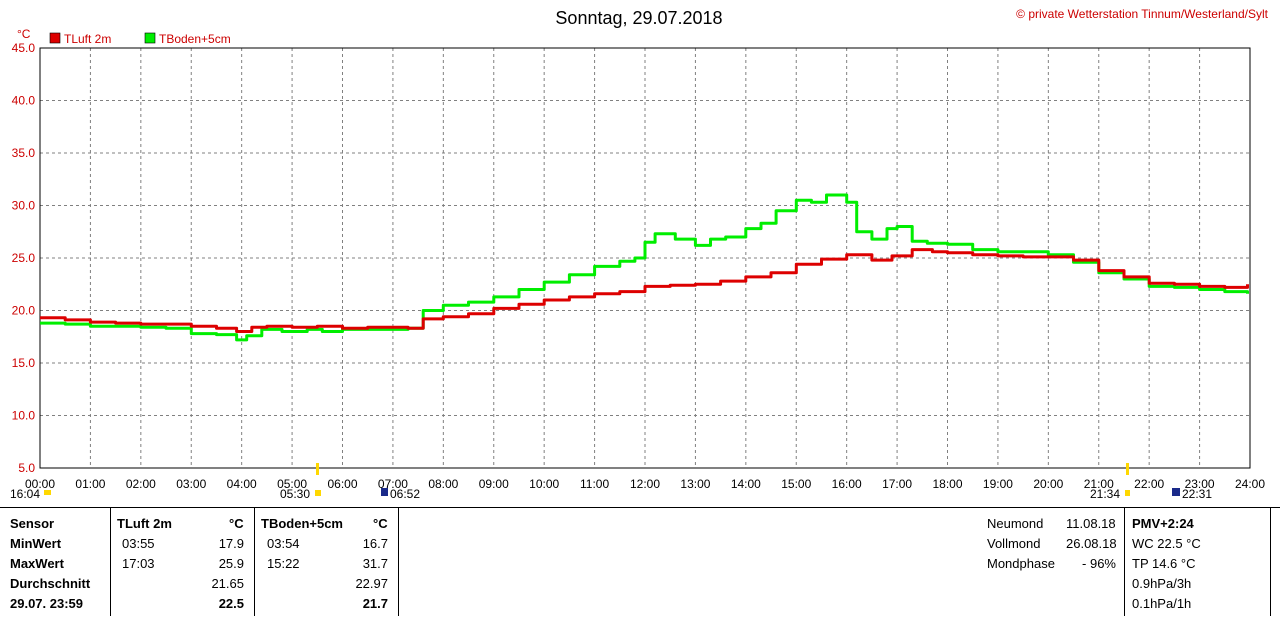 This screenshot has height=621, width=1280. What do you see at coordinates (55, 38) in the screenshot?
I see `legend-swatch-luft` at bounding box center [55, 38].